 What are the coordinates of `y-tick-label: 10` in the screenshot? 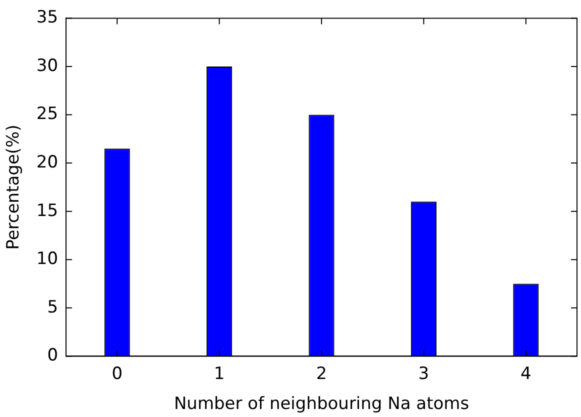 It's located at (47, 259).